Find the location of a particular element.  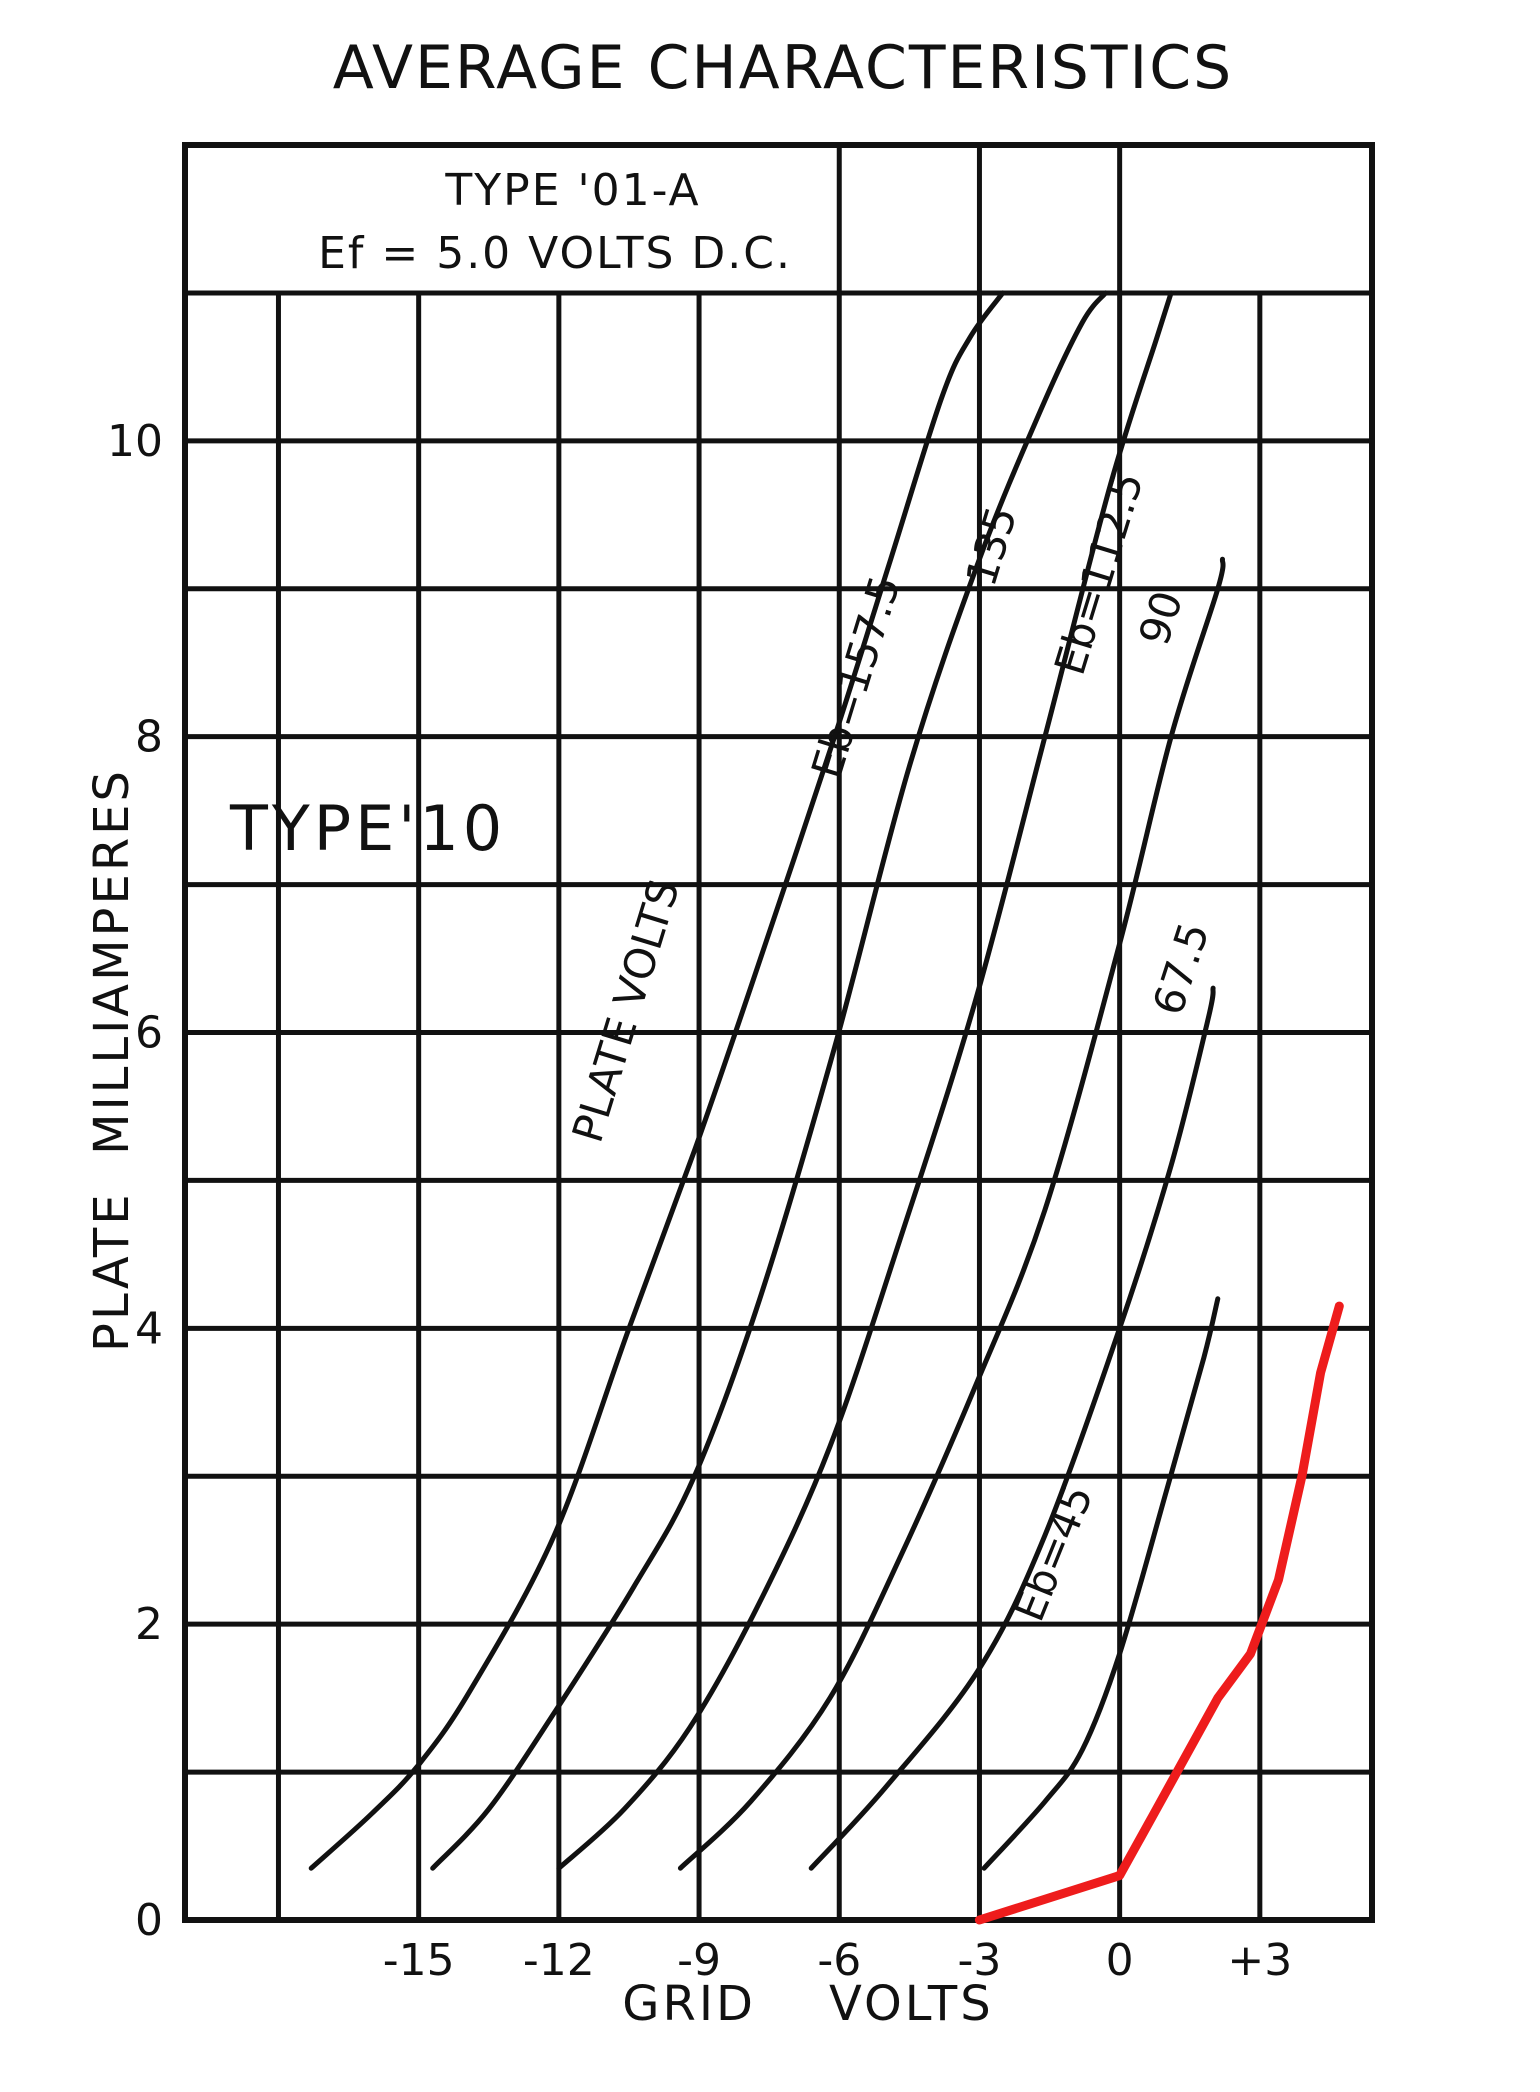

y-tick-label: 2 is located at coordinates (149, 1624).